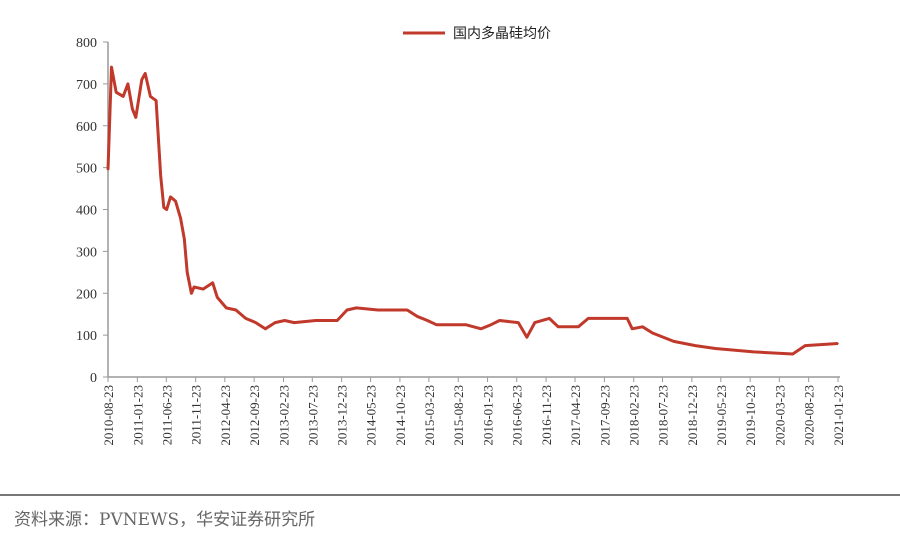  What do you see at coordinates (450, 495) in the screenshot?
I see `source-divider` at bounding box center [450, 495].